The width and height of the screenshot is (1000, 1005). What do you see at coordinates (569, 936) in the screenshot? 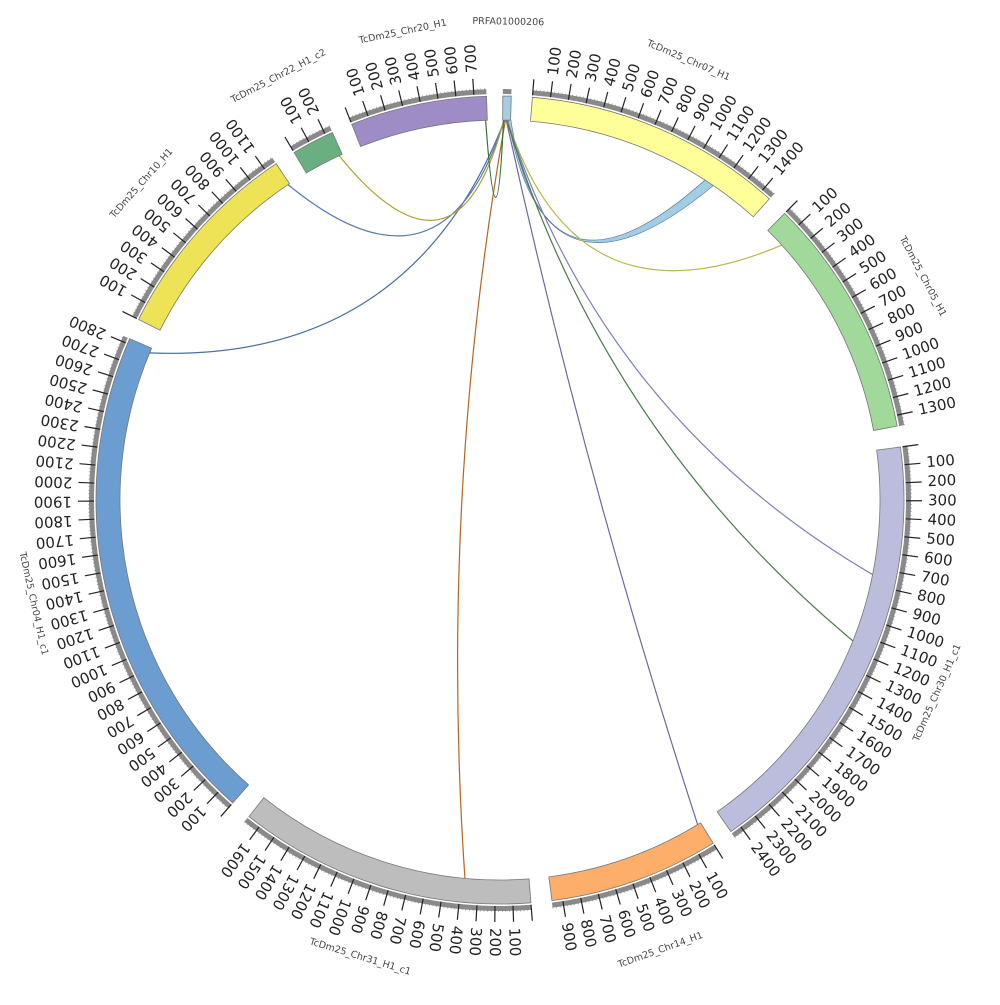
I see `tick-label-chr14-900: 900` at bounding box center [569, 936].